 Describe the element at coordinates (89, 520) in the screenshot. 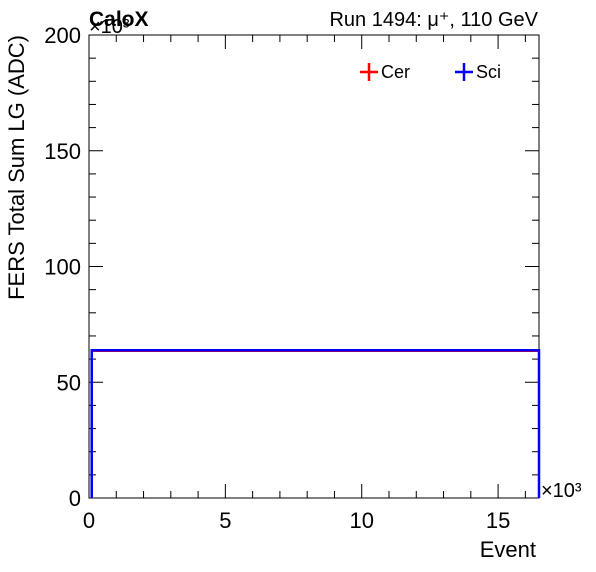

I see `x-tick-label-0: 0` at that location.